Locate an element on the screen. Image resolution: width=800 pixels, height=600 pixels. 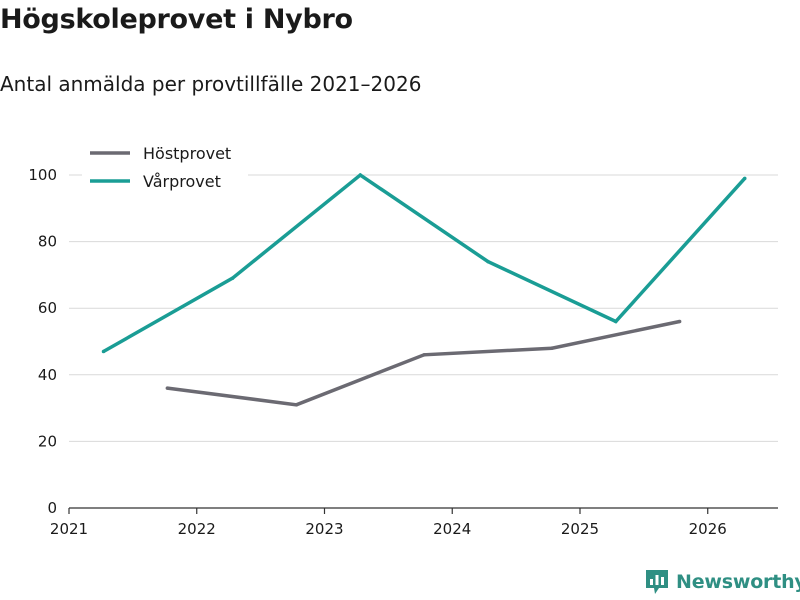
chart-title: Högskoleprovet i Nybro is located at coordinates (176, 19).